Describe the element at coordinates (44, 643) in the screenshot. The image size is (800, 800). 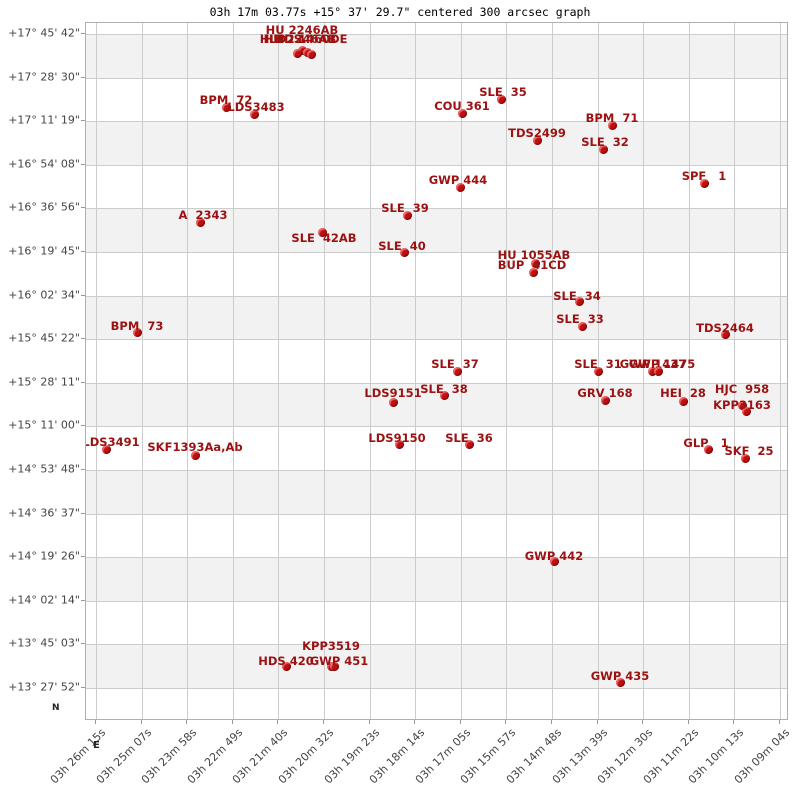
I see `y-axis-tick-label: +13° 45' 03"` at that location.